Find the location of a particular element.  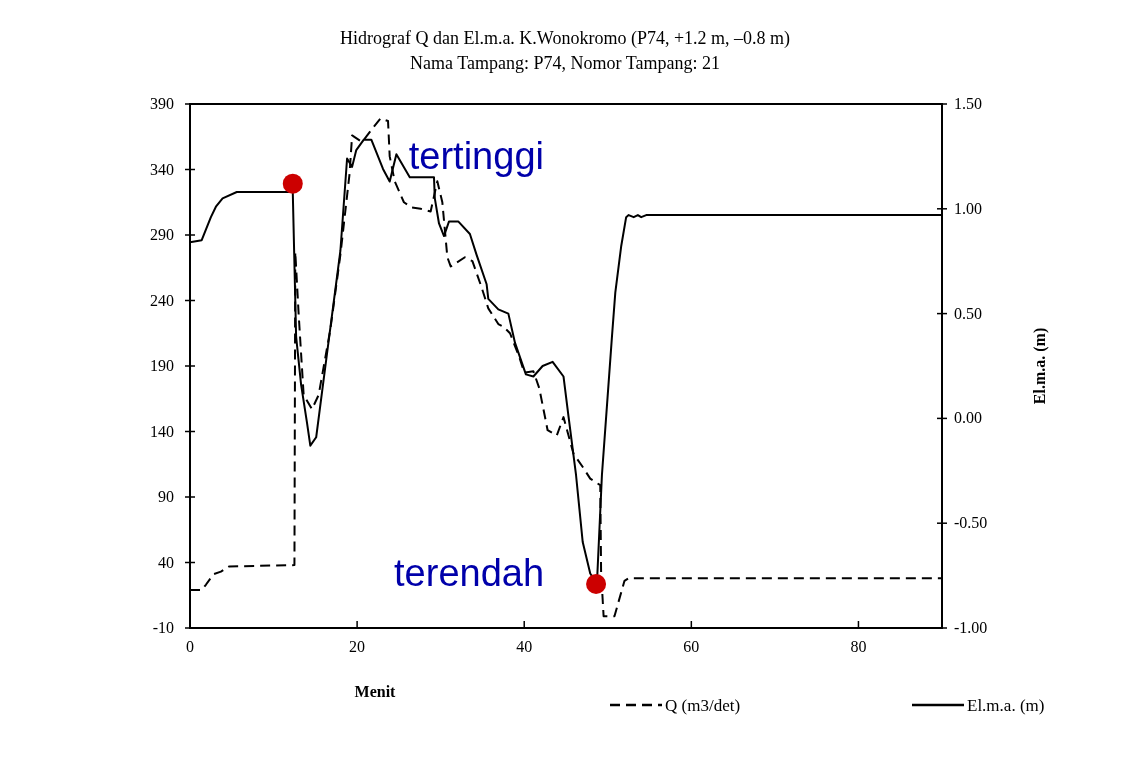

x-tick-label: 40 is located at coordinates (524, 646).